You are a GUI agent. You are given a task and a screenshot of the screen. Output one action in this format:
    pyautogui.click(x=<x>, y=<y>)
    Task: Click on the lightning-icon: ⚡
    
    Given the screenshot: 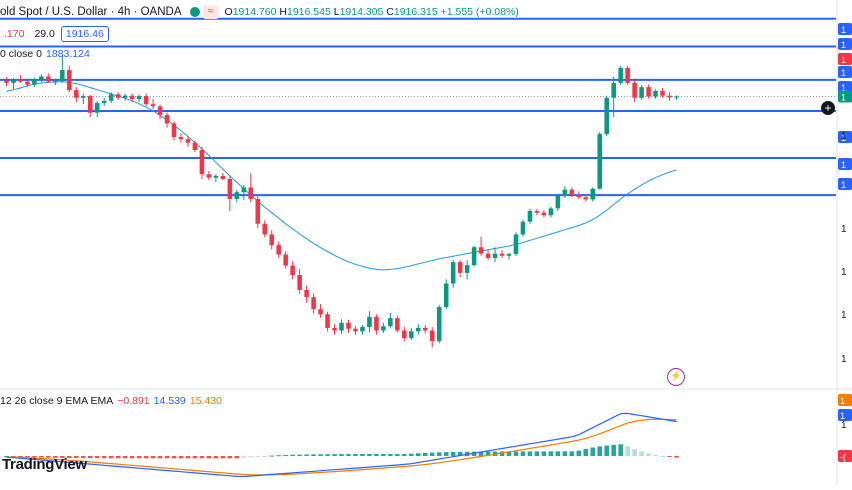 What is the action you would take?
    pyautogui.click(x=676, y=377)
    